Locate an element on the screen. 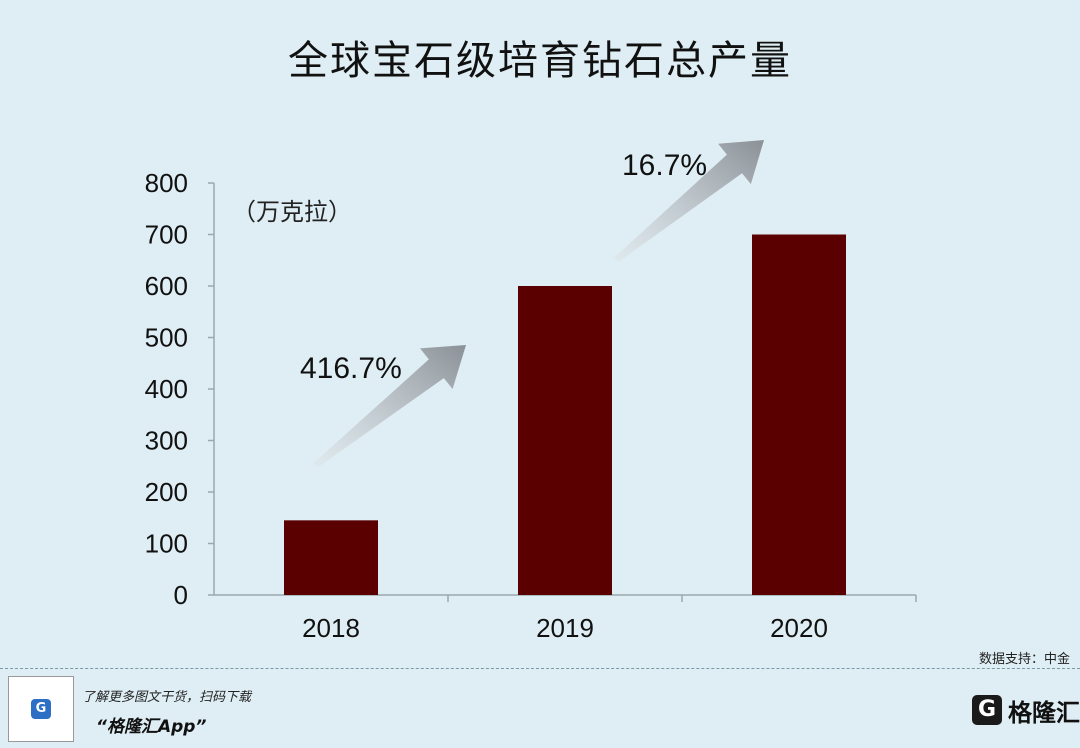  y-tick-label: 600 is located at coordinates (166, 286).